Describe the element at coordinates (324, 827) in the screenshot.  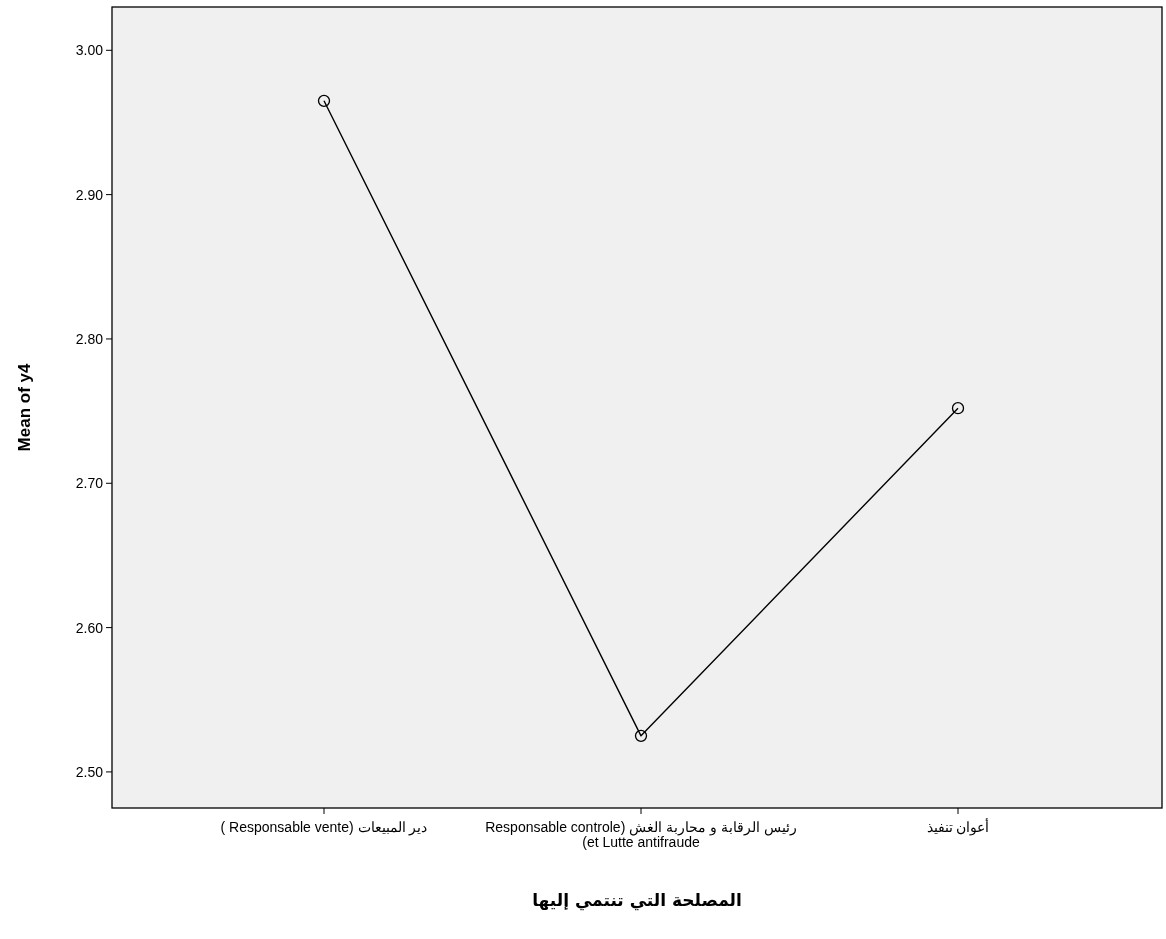
I see `x-tick-label: دير المبيعات (Responsable vente )` at that location.